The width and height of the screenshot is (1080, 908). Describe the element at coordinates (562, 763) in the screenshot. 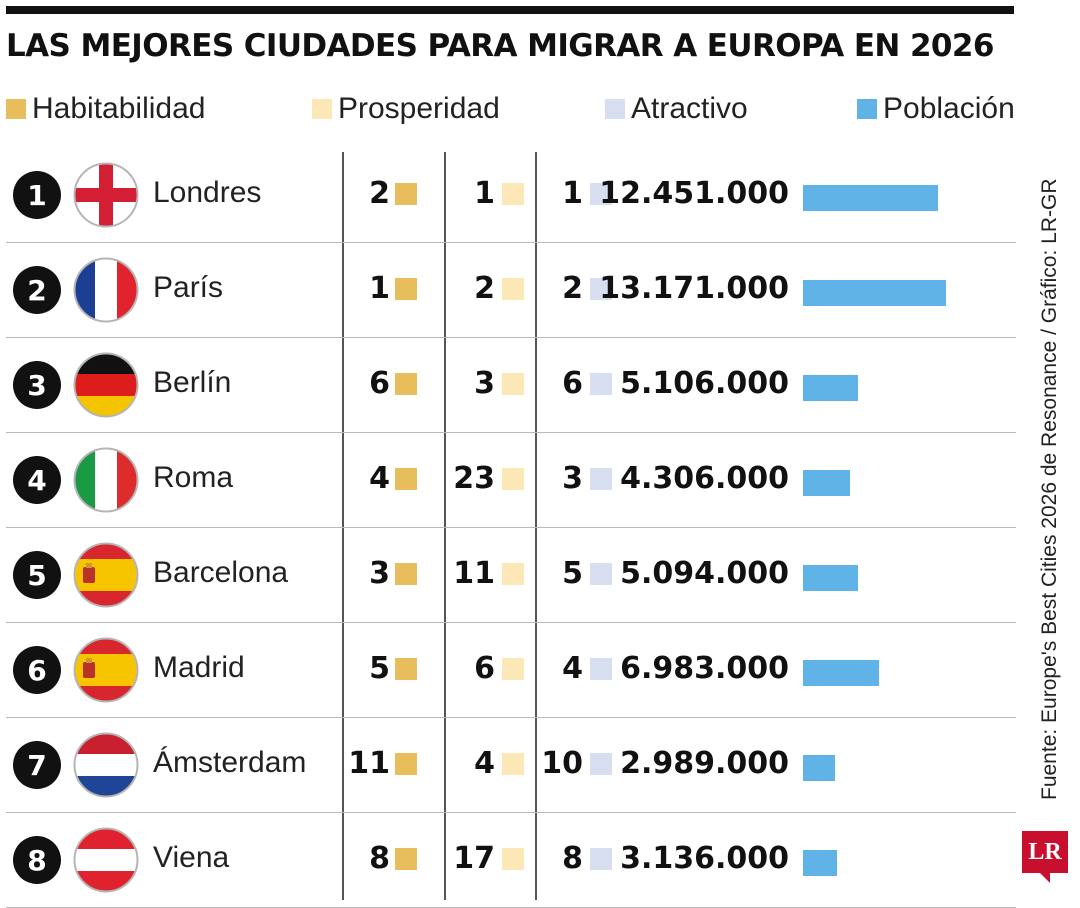

I see `atractivo-value: 10` at that location.